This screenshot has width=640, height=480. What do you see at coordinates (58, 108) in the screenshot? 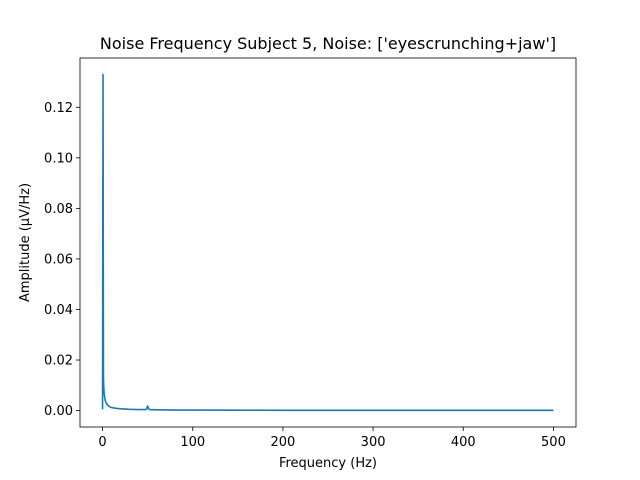
I see `y-tick-label: 0.12` at bounding box center [58, 108].